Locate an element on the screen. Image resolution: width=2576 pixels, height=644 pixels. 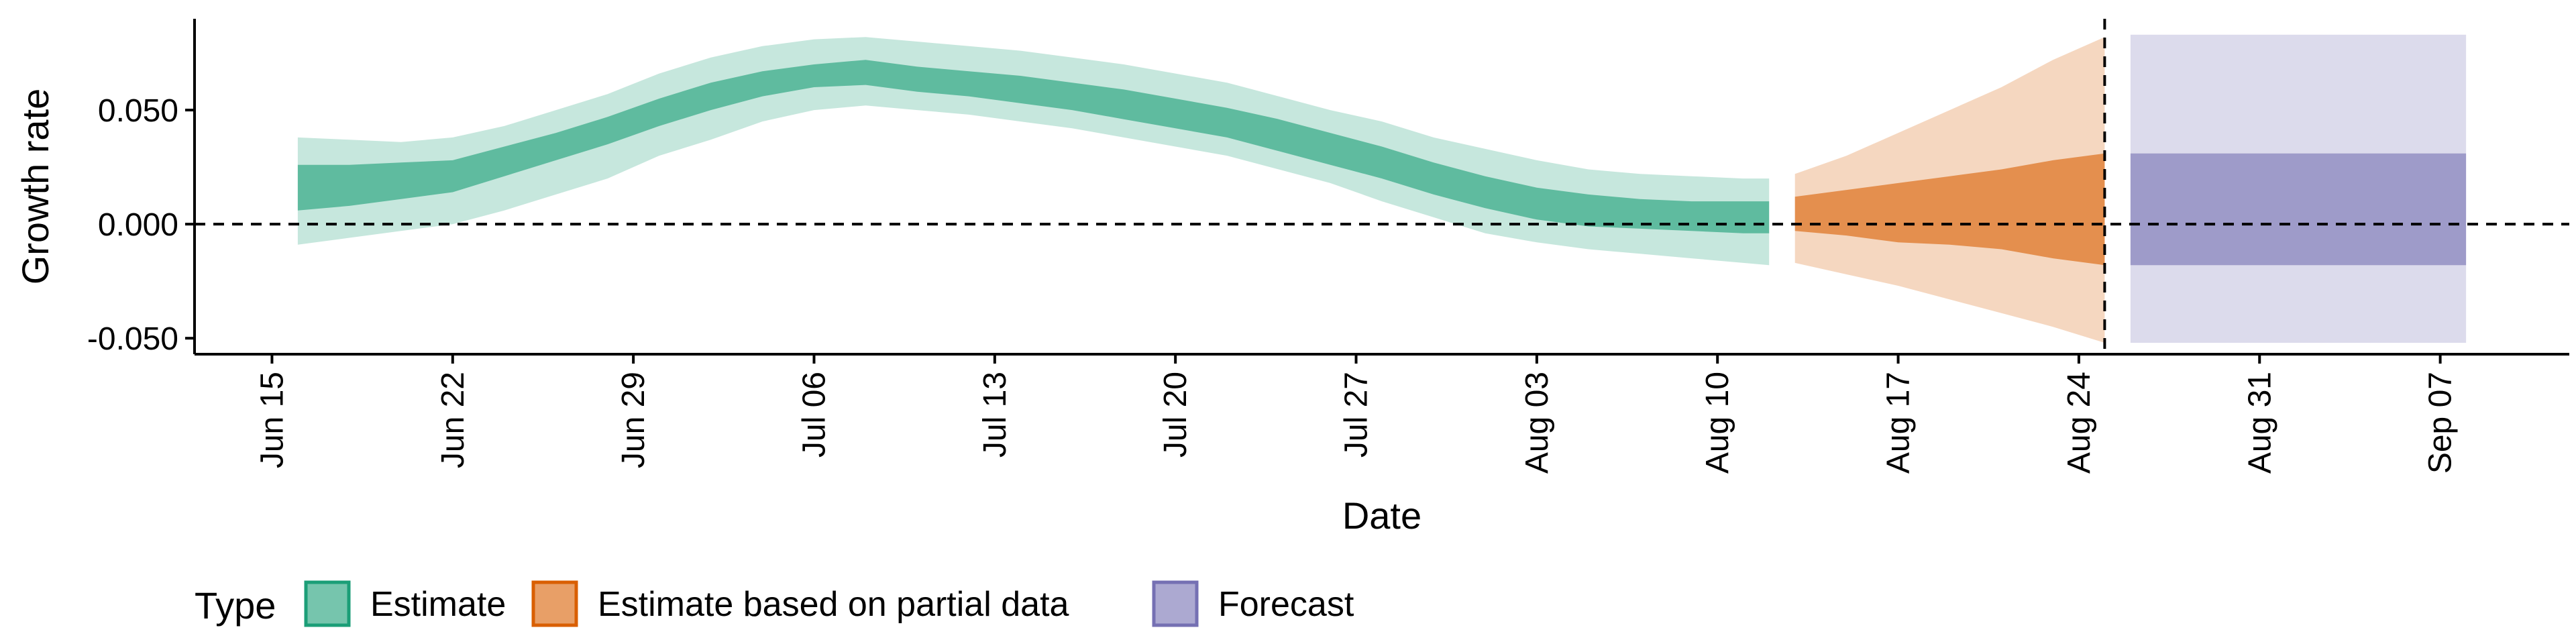
legend-key-estimate-based-on-partial-data is located at coordinates (554, 603).